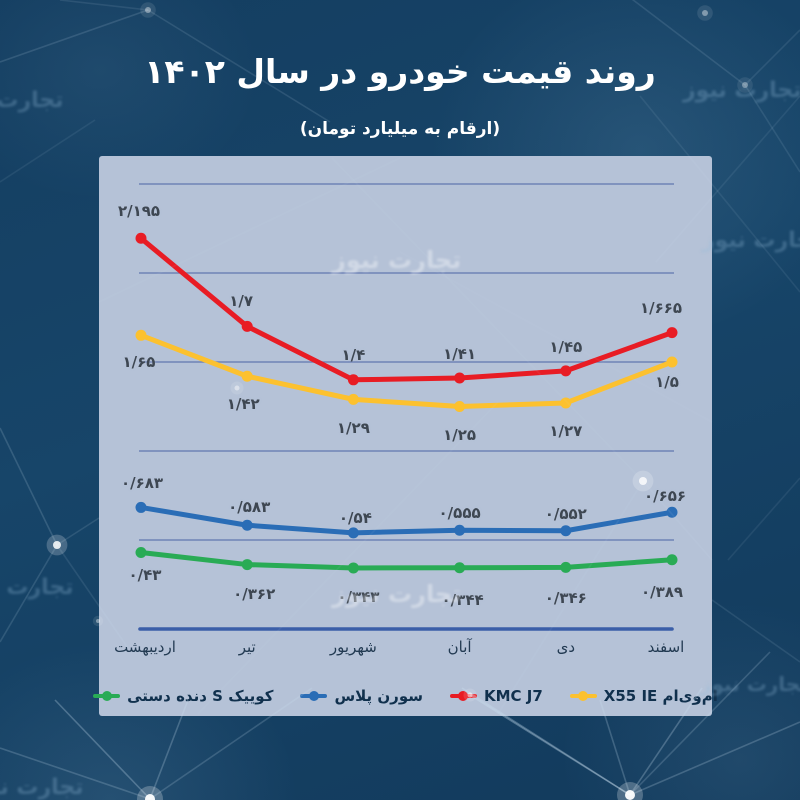 The width and height of the screenshot is (800, 800). I want to click on legend-item-kmc-j7: KMC J7, so click(496, 696).